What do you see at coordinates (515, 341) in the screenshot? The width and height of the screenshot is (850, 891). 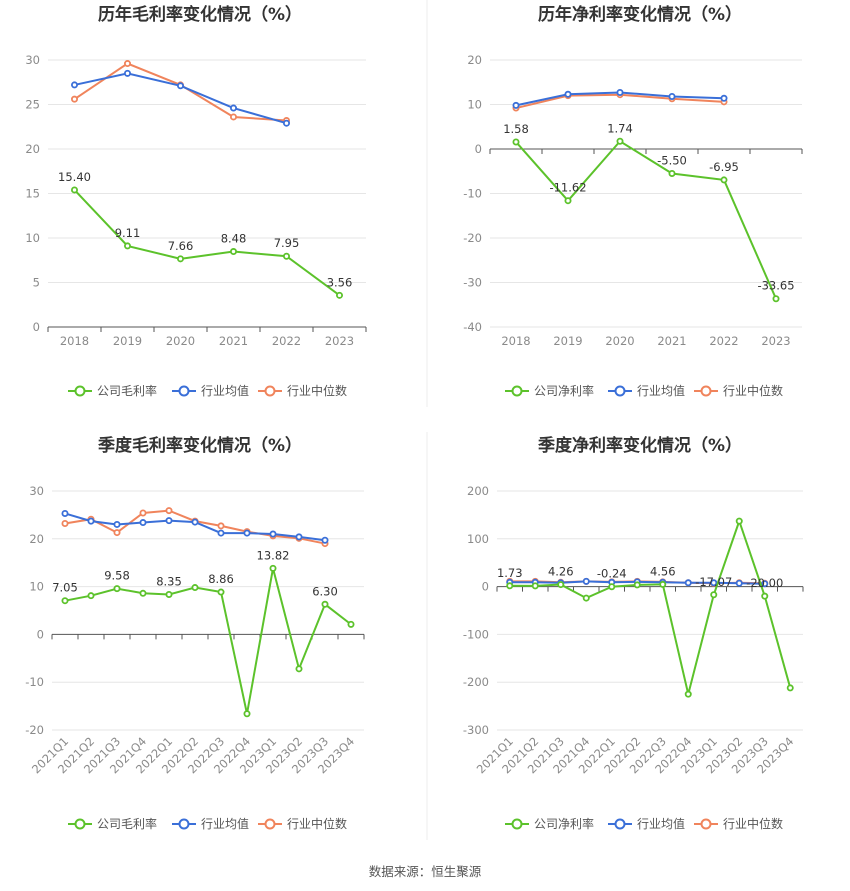 I see `x-tick-label: 2018` at bounding box center [515, 341].